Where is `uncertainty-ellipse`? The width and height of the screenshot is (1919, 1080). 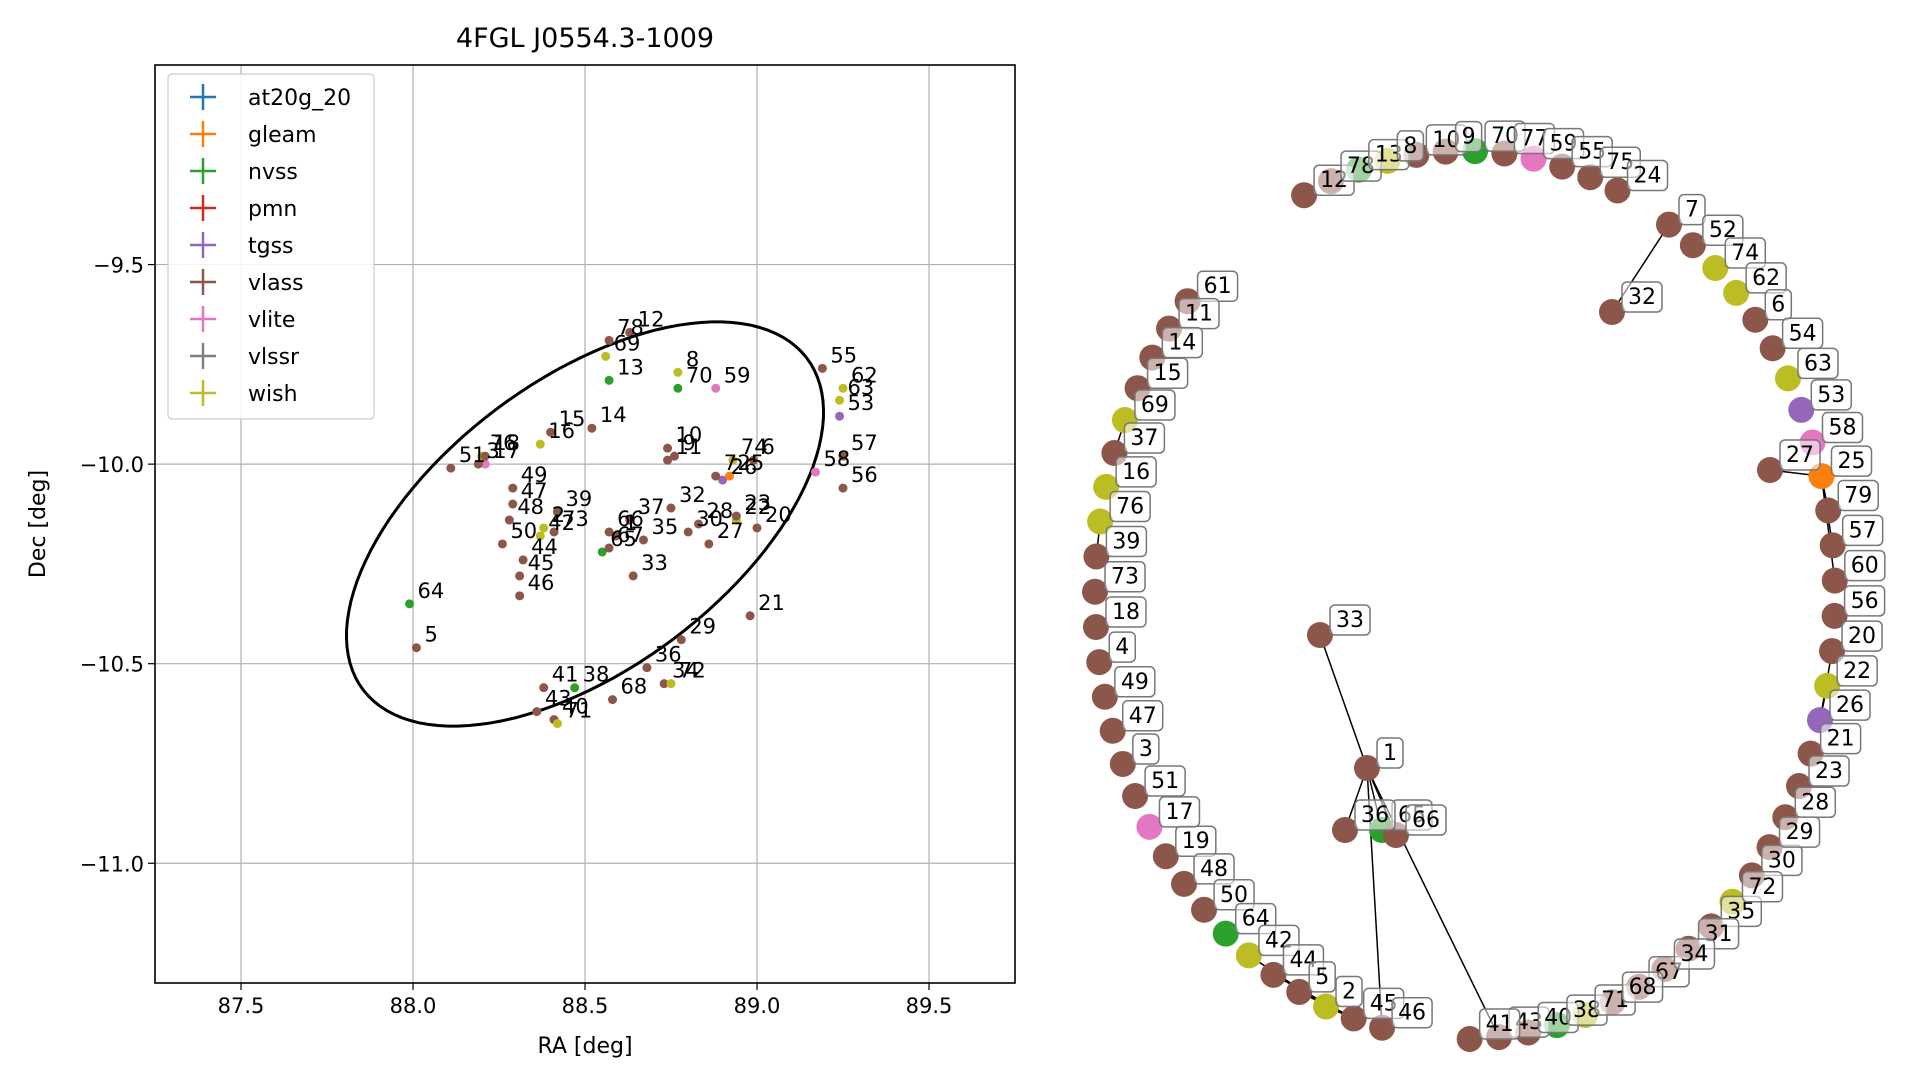
uncertainty-ellipse is located at coordinates (585, 524).